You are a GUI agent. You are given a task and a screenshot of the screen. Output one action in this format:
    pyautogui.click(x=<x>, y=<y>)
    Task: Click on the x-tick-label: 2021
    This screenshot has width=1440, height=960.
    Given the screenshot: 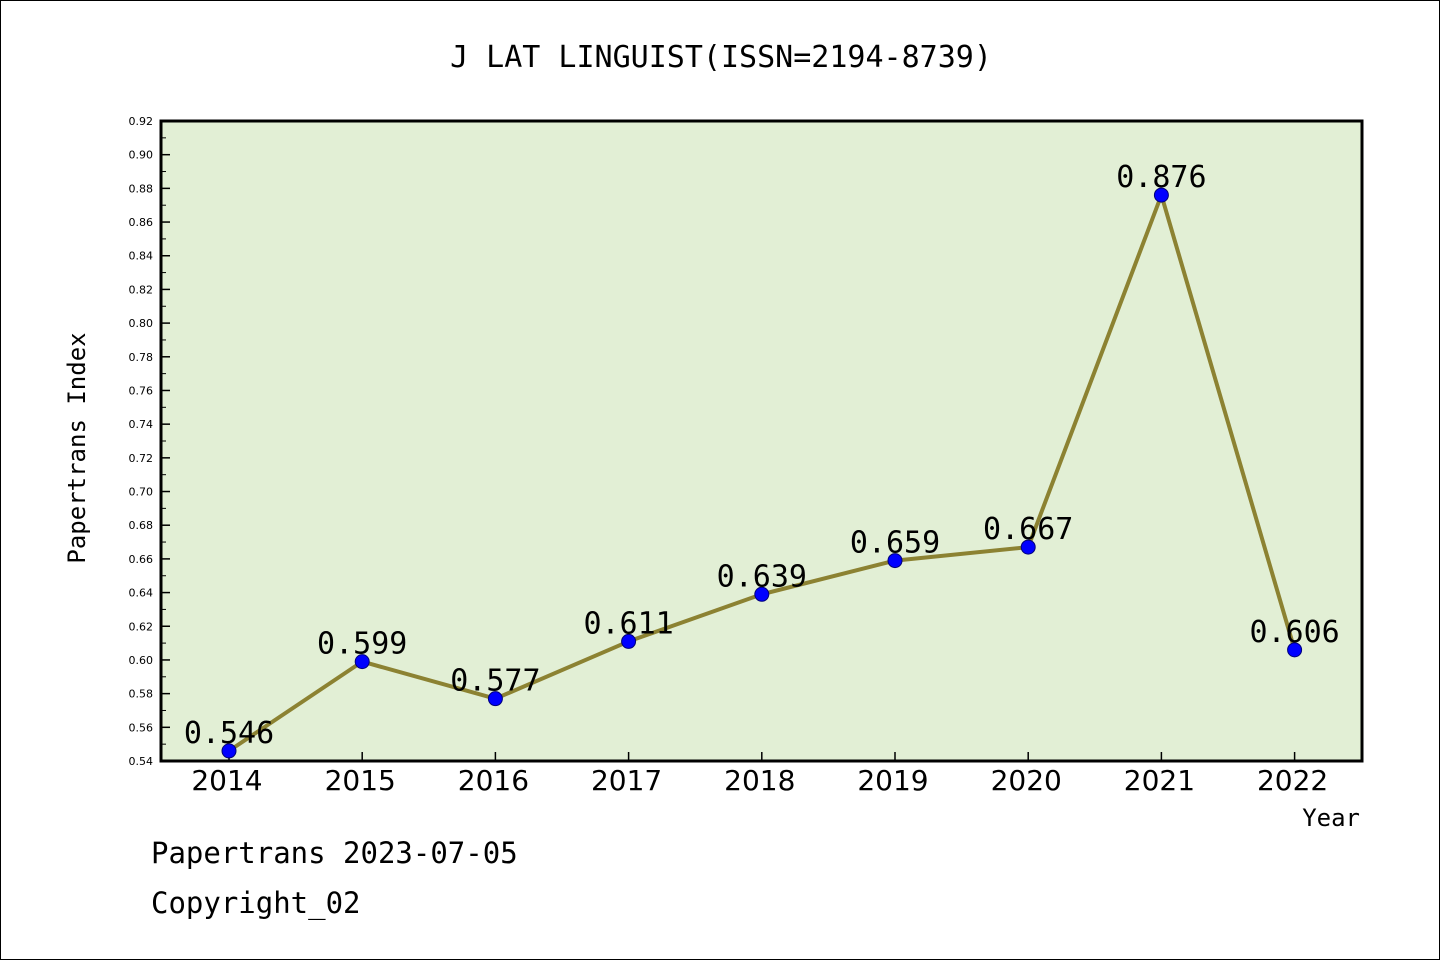 What is the action you would take?
    pyautogui.click(x=1159, y=780)
    